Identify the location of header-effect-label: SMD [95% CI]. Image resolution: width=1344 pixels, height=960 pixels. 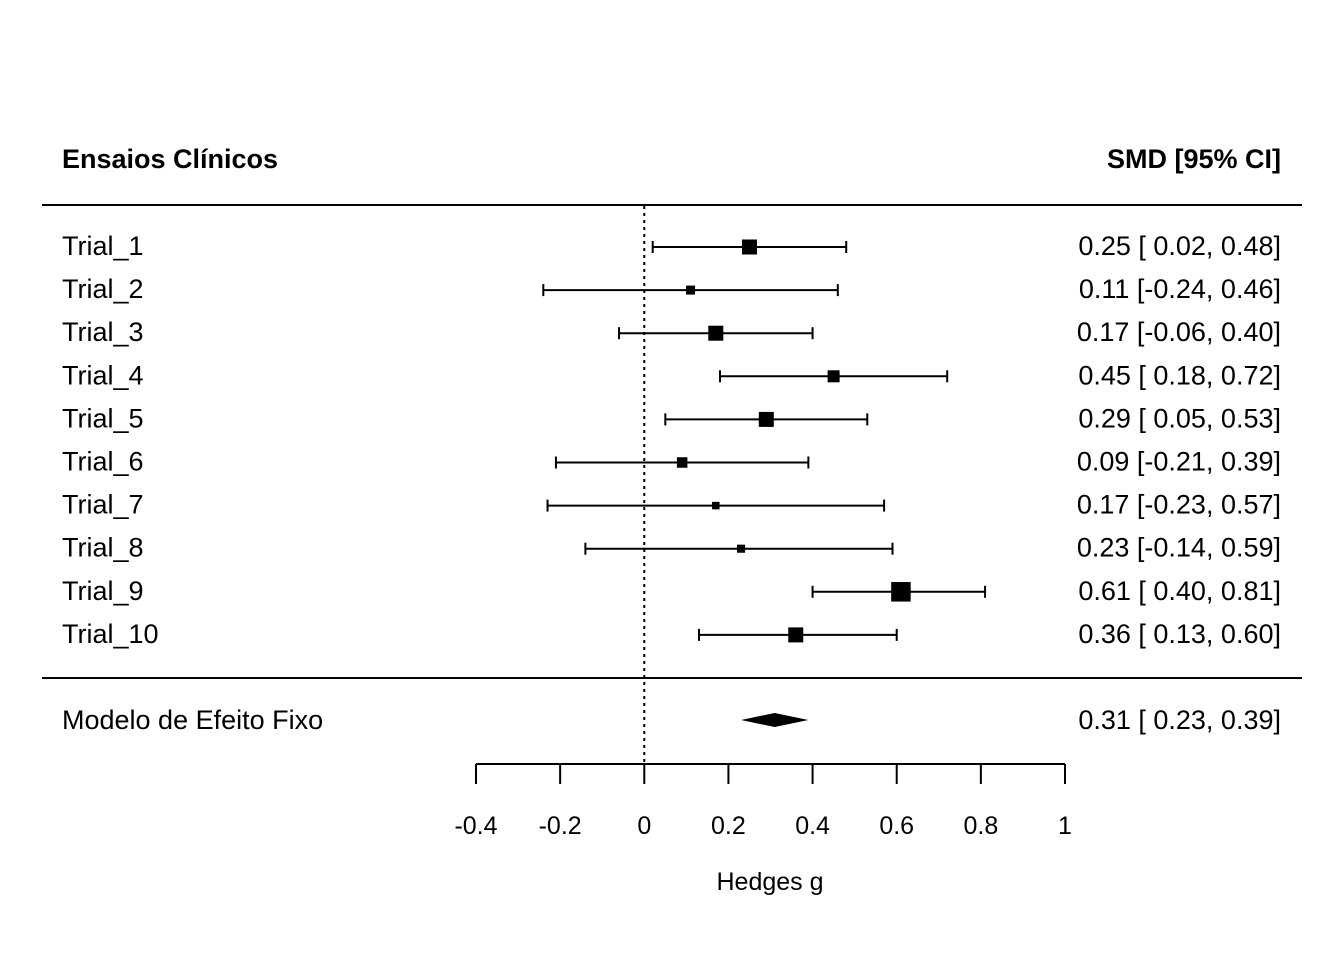
(1194, 159).